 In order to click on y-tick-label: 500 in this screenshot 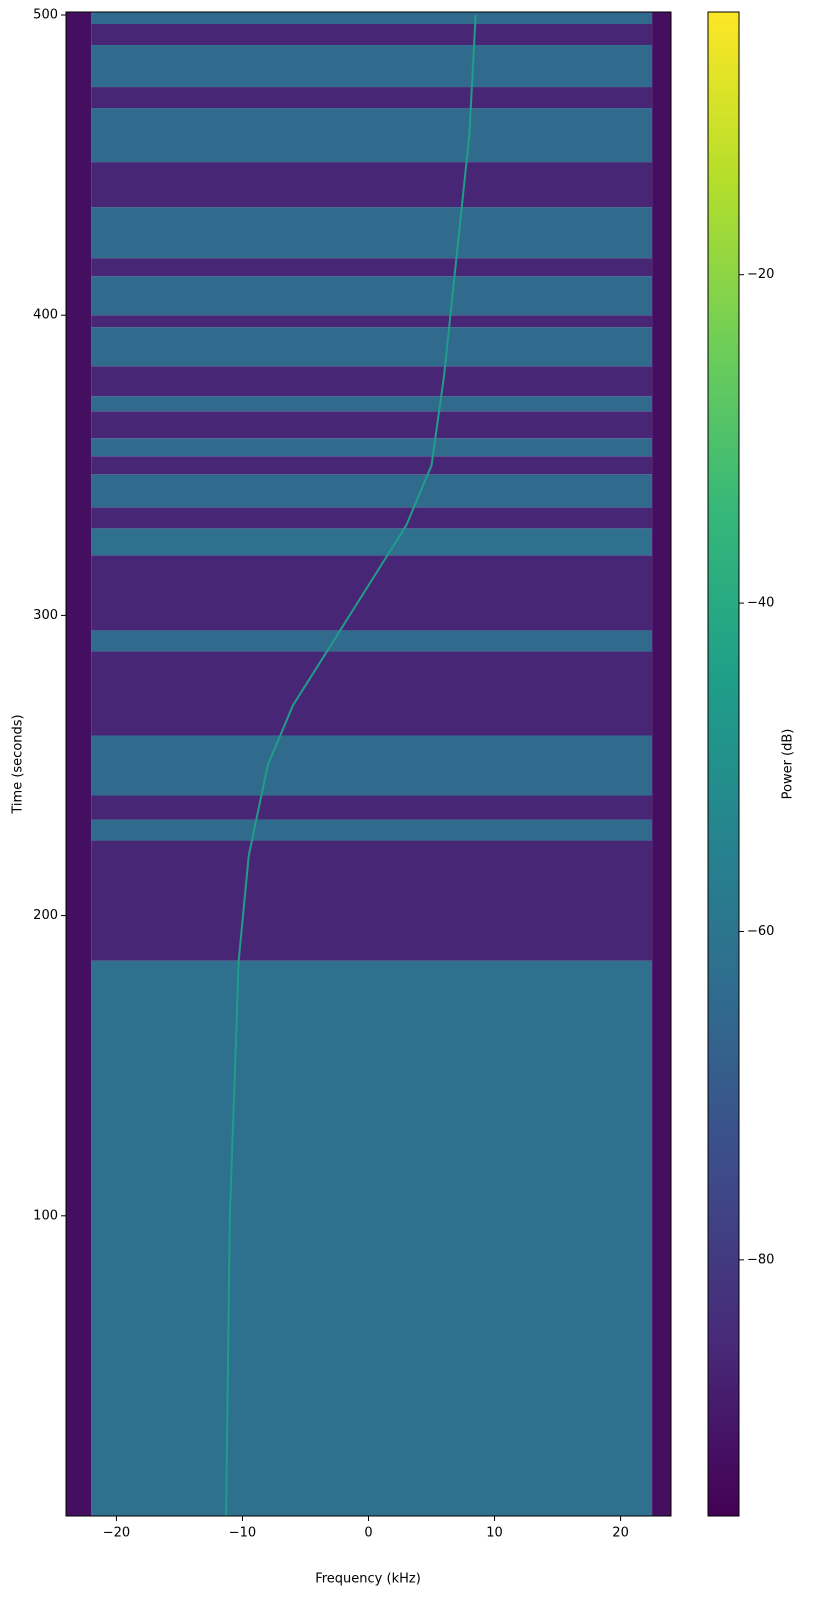, I will do `click(45, 15)`.